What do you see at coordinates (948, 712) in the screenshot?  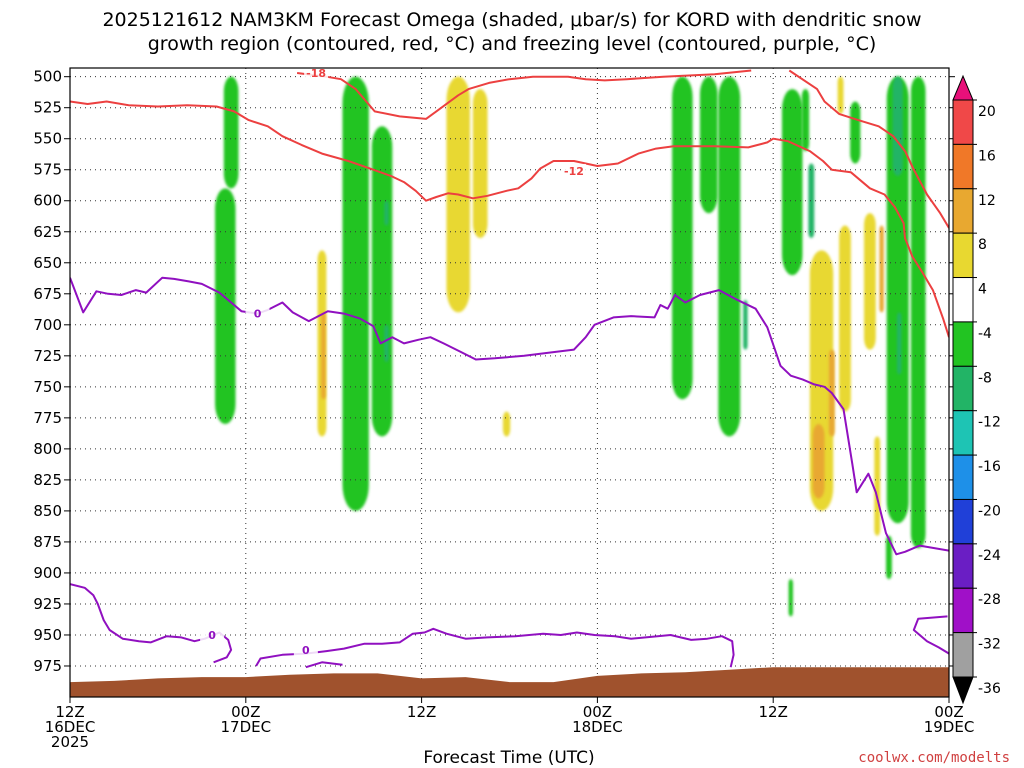 I see `x-tick-label-5-1: 00Z` at bounding box center [948, 712].